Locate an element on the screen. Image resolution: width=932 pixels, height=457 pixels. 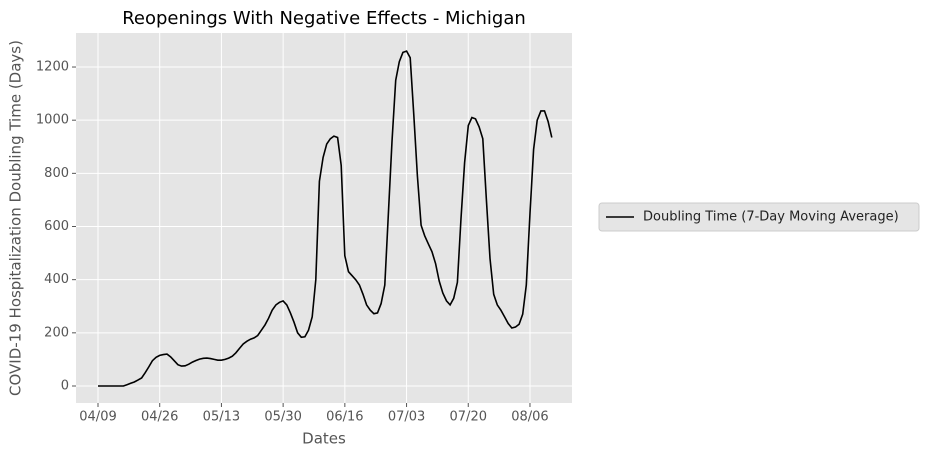
x-tick-label: 05/13 is located at coordinates (221, 417).